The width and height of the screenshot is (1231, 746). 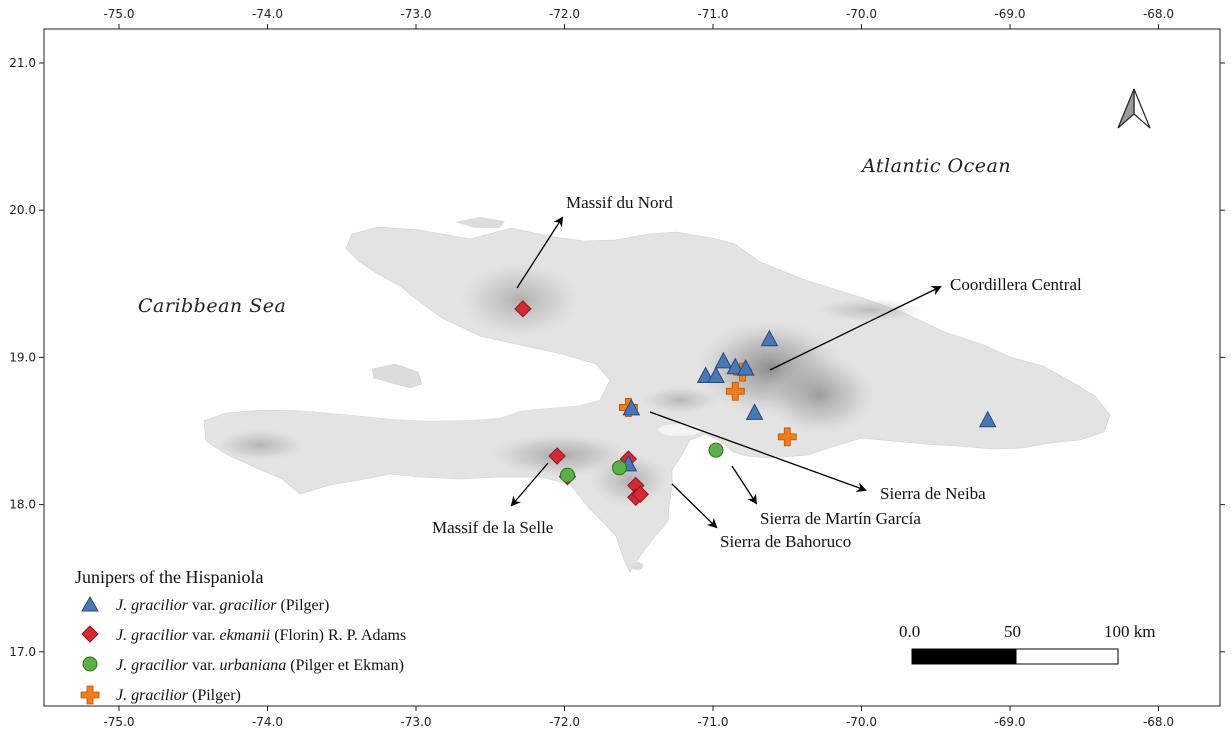 I want to click on legend-title: Junipers of the Hispaniola, so click(x=169, y=577).